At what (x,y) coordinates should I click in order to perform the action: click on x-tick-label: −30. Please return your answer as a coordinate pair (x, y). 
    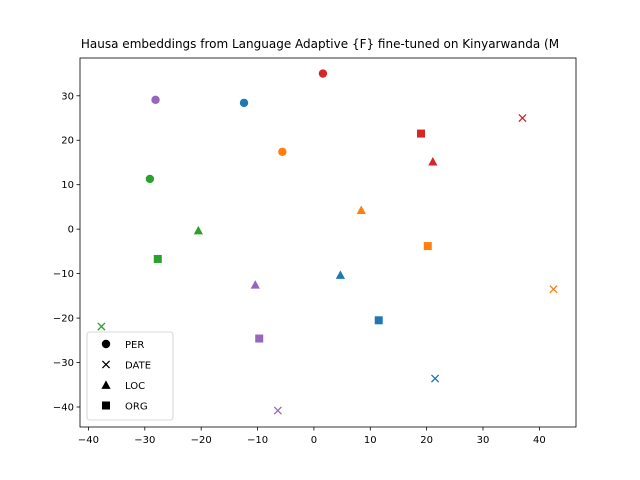
    Looking at the image, I should click on (144, 440).